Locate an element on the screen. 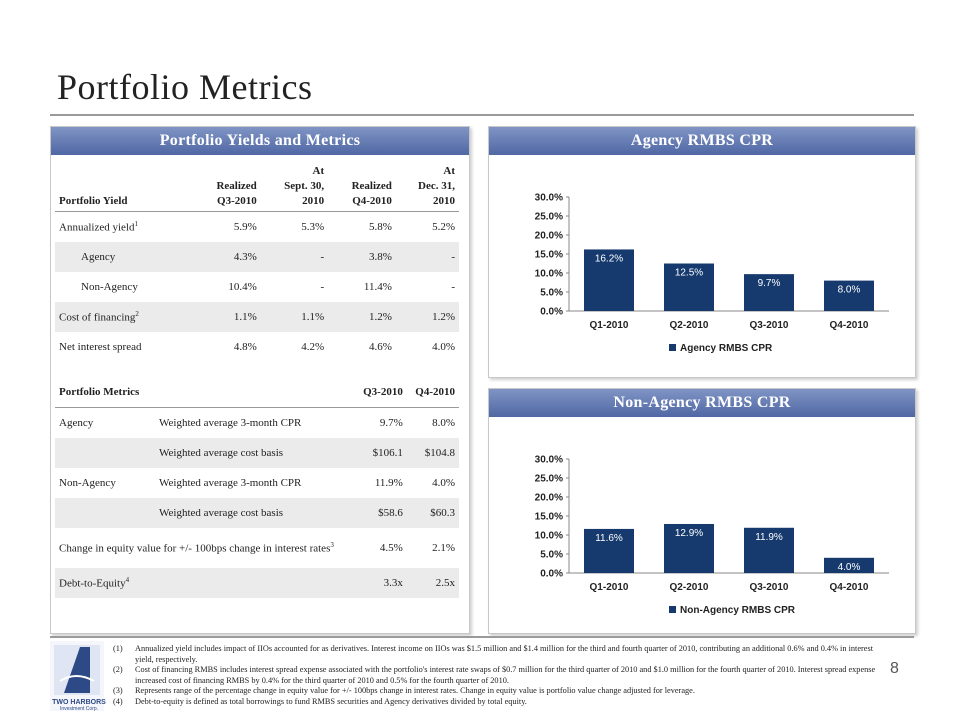 This screenshot has height=720, width=960. yield-row: Non-Agency 10.4% - 11.4% - is located at coordinates (257, 287).